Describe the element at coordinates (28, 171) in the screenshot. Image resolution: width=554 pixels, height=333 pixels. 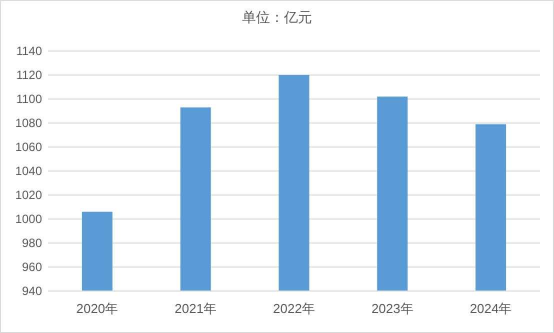
I see `ytick: 1040` at that location.